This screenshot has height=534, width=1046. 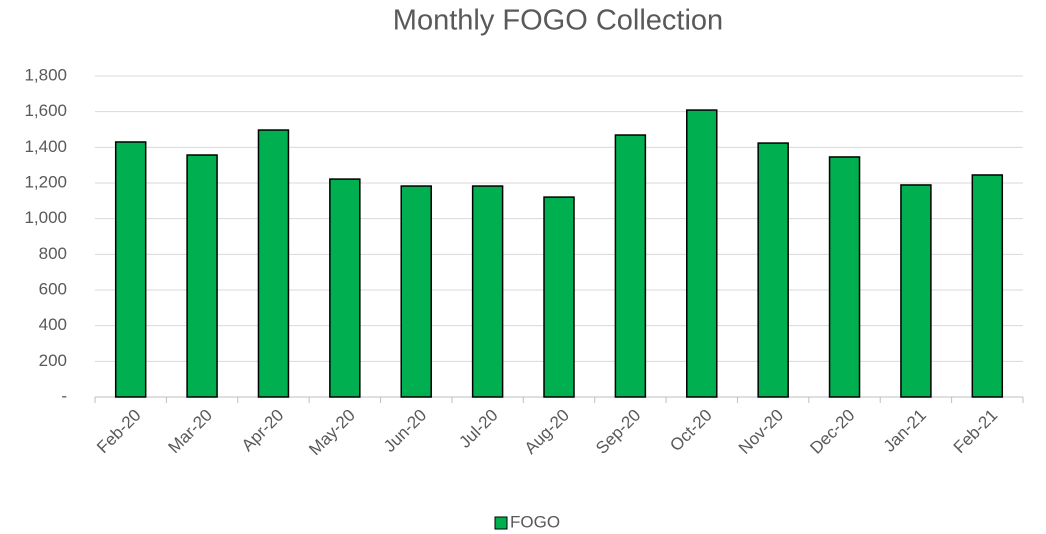 What do you see at coordinates (45, 74) in the screenshot?
I see `y-tick-label: 1,800` at bounding box center [45, 74].